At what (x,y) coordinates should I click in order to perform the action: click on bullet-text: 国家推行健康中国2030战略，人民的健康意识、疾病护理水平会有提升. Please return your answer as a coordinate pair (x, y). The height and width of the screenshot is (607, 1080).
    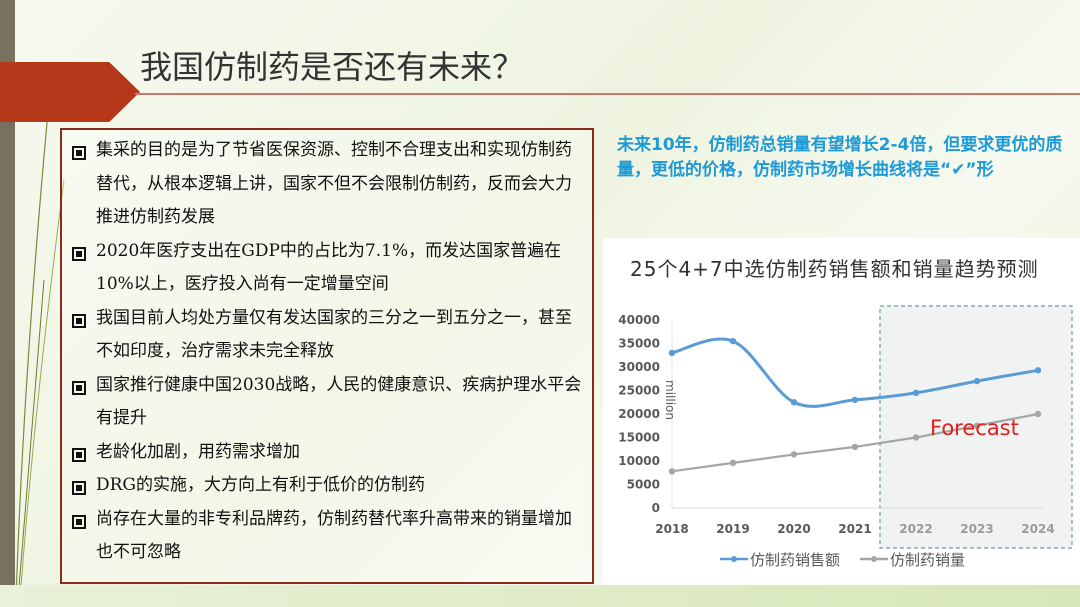
    Looking at the image, I should click on (339, 401).